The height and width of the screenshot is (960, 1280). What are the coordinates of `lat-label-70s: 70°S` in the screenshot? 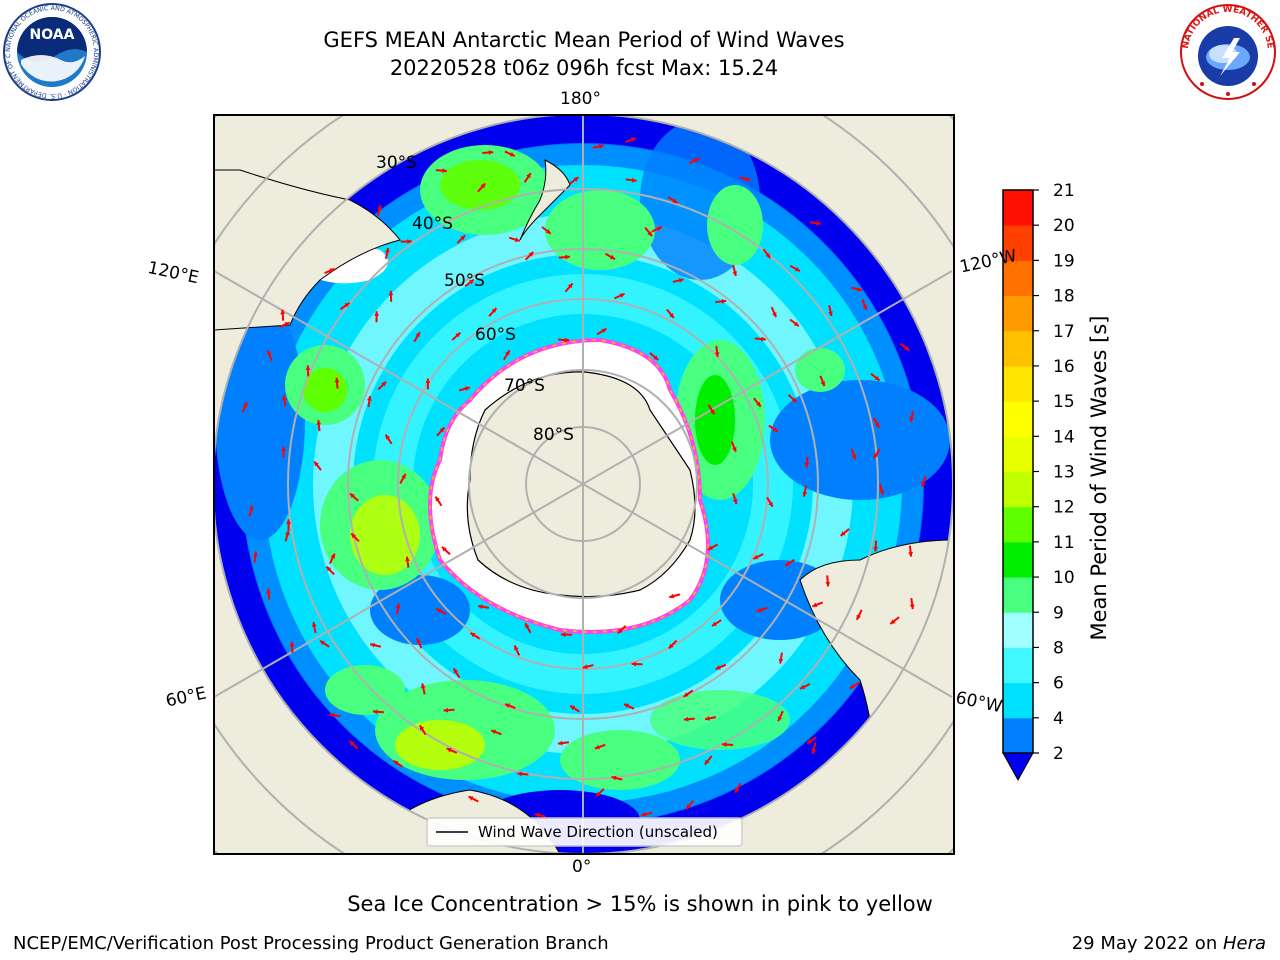 It's located at (524, 386).